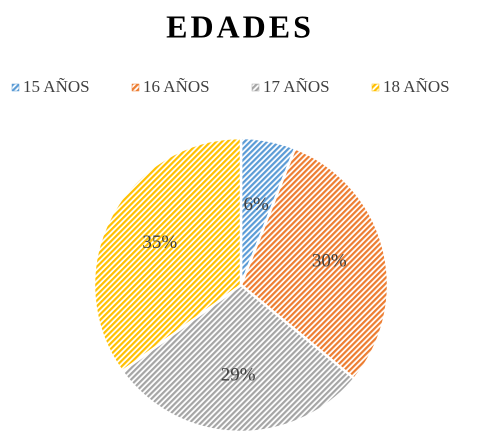 This screenshot has width=481, height=432. What do you see at coordinates (256, 204) in the screenshot?
I see `data-label: 6%` at bounding box center [256, 204].